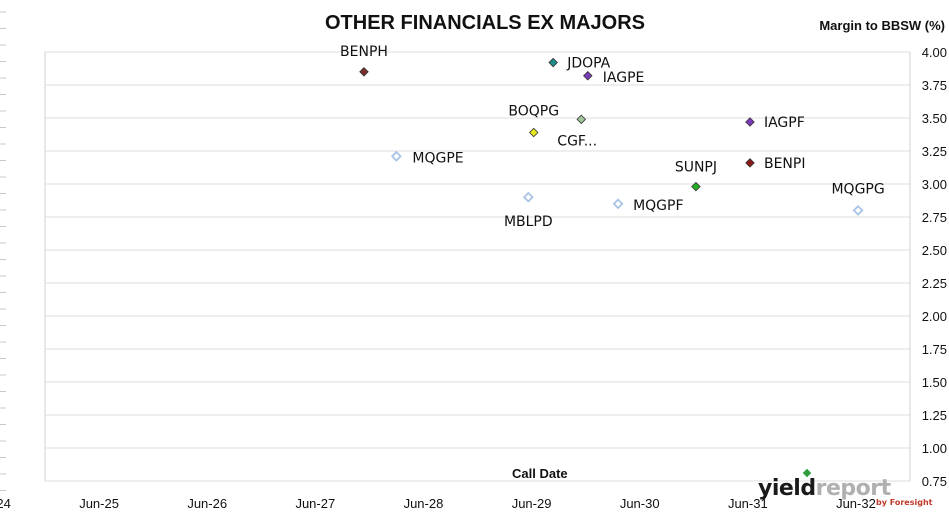 This screenshot has height=515, width=949. Describe the element at coordinates (934, 448) in the screenshot. I see `y-tick-label: 1.00` at that location.